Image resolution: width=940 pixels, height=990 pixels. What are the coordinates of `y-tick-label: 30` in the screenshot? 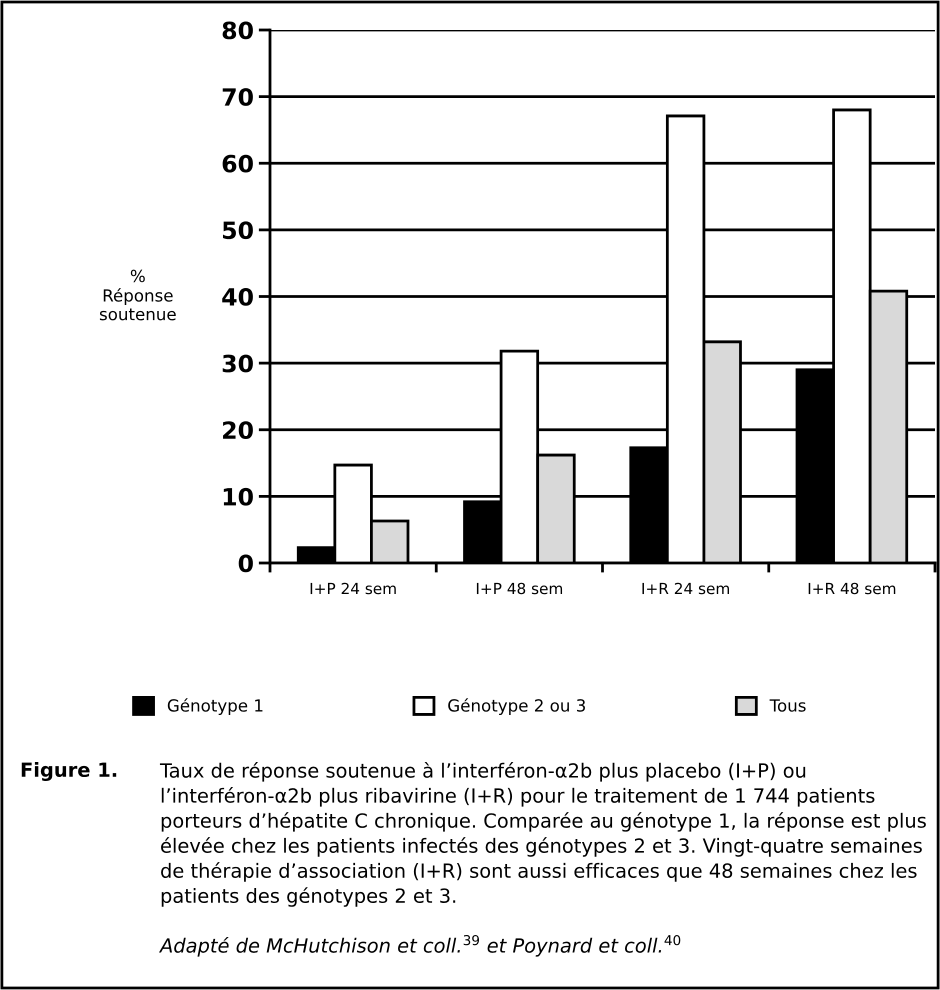 It's located at (237, 363).